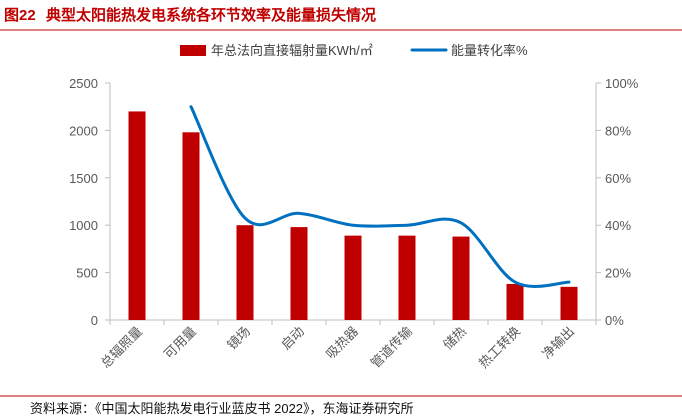 The height and width of the screenshot is (419, 682). Describe the element at coordinates (454, 338) in the screenshot. I see `x-tick-label: 储热` at that location.